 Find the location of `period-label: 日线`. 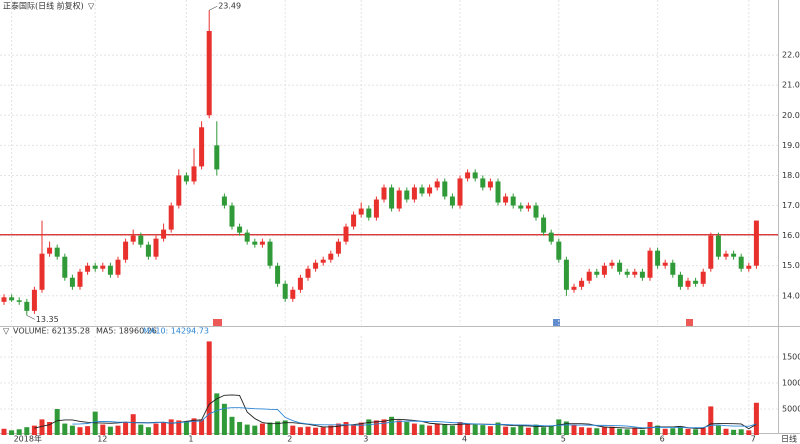

period-label: 日线 is located at coordinates (789, 439).